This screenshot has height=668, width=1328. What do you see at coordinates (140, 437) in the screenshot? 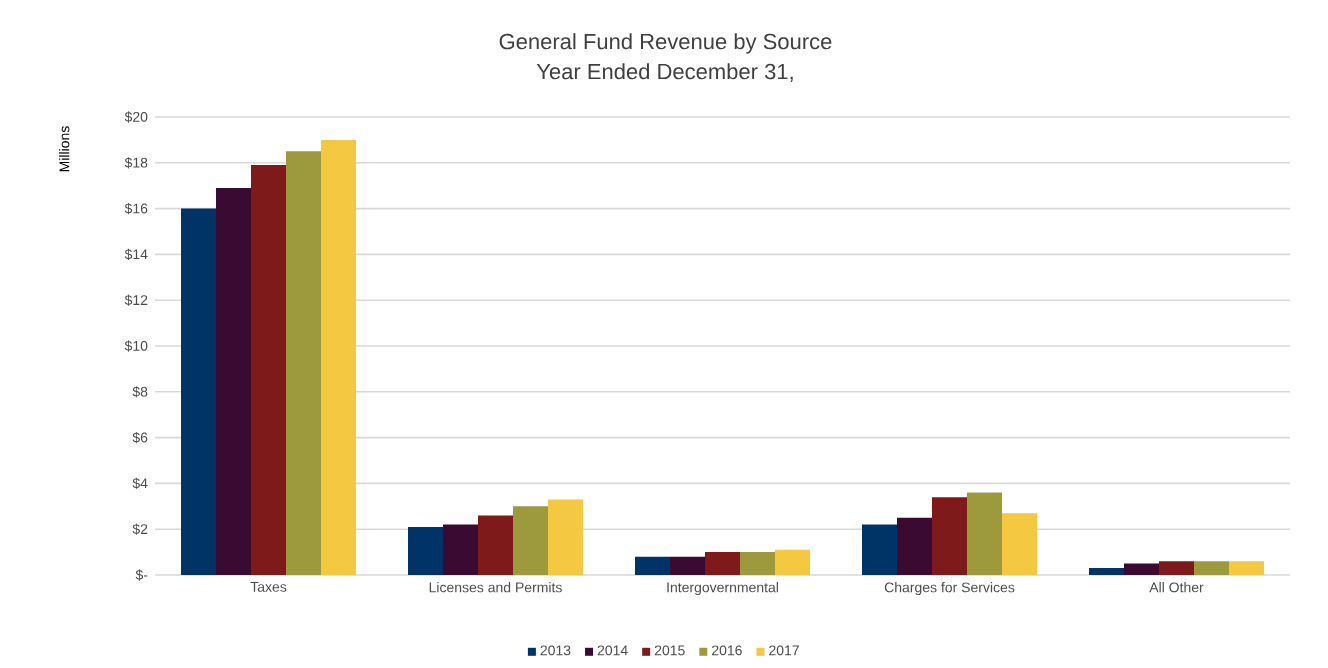
I see `y-tick-label: $6` at bounding box center [140, 437].